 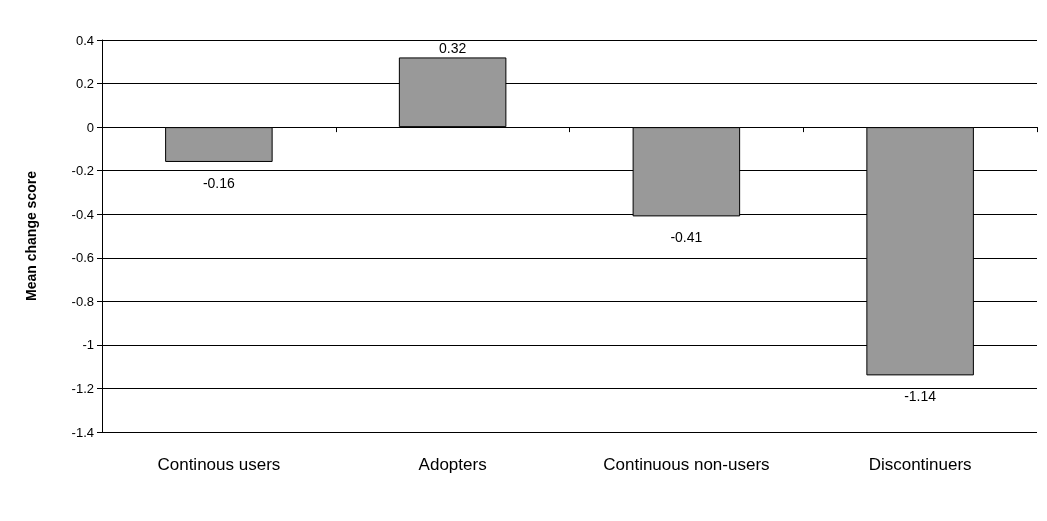 I want to click on y-tick-label: -0.6, so click(x=82, y=258).